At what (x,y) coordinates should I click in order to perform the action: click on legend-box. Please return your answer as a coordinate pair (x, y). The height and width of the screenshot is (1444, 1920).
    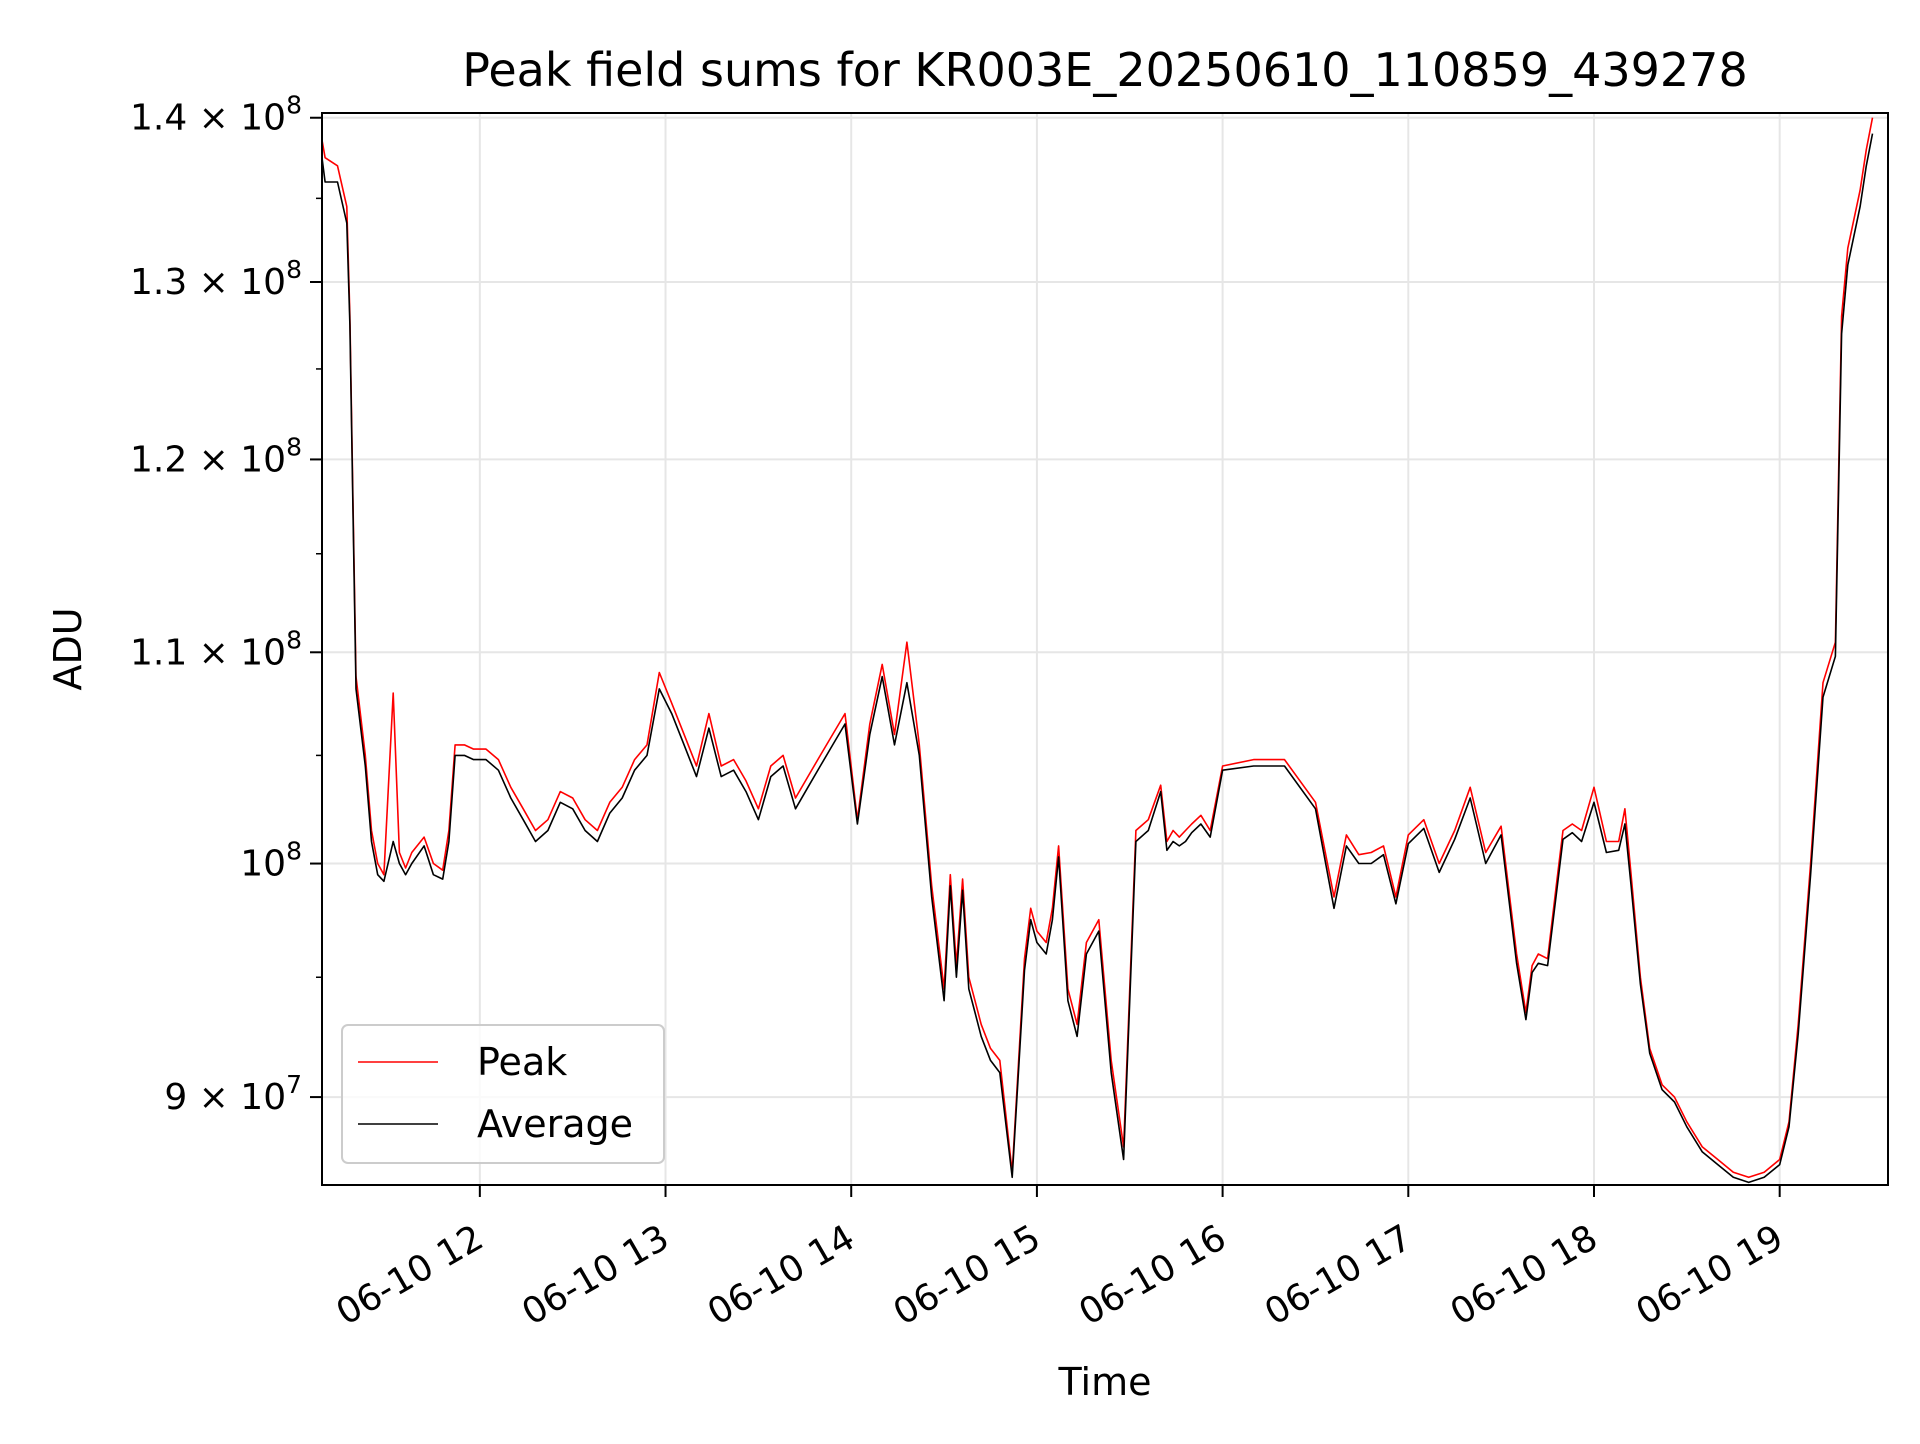
    Looking at the image, I should click on (503, 1094).